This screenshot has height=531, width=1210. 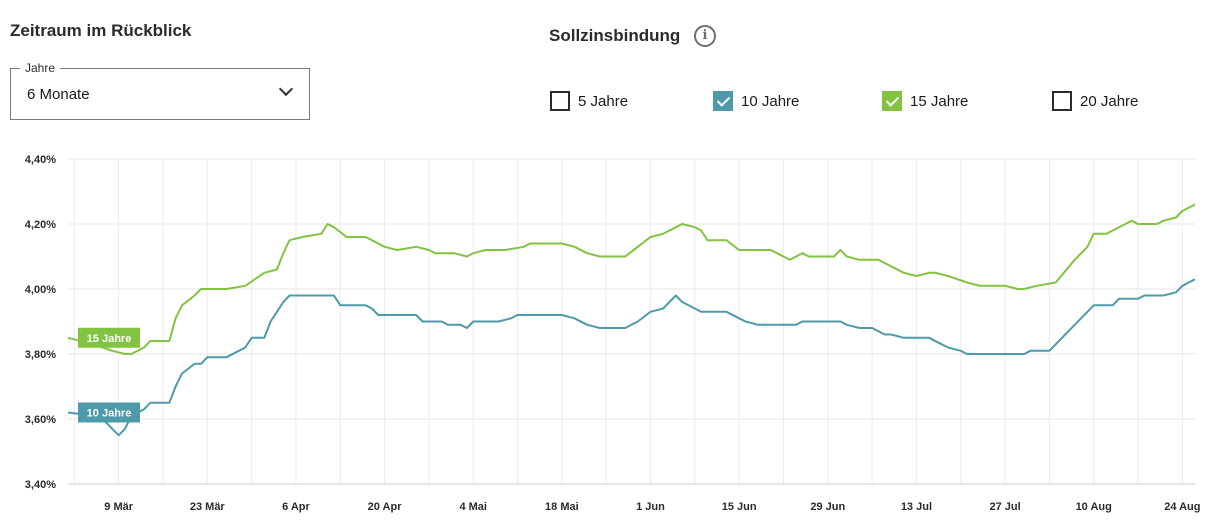 What do you see at coordinates (739, 507) in the screenshot?
I see `x-tick-label: 15 Jun` at bounding box center [739, 507].